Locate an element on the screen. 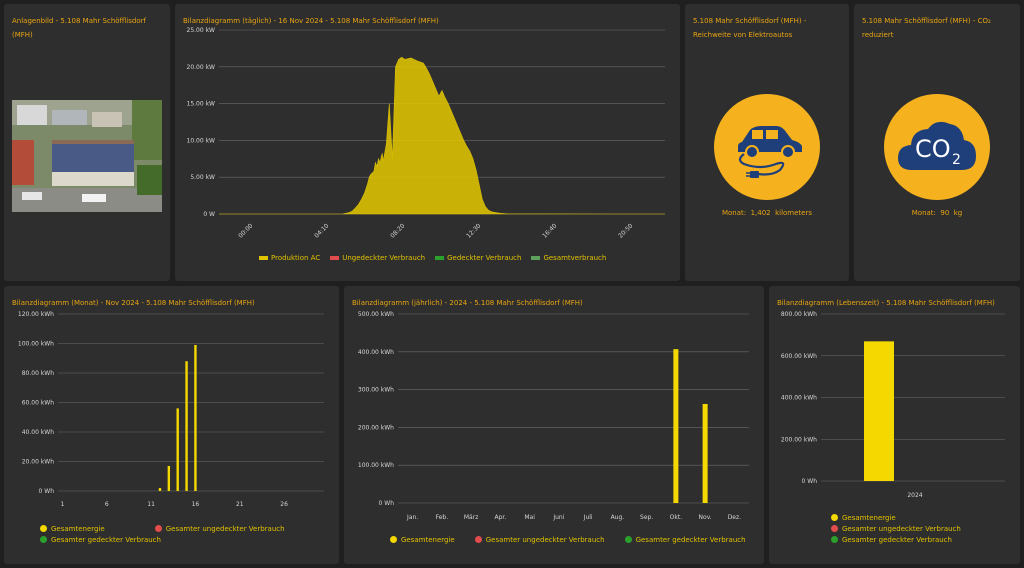 The height and width of the screenshot is (568, 1024). x-tick-label: 00:00 is located at coordinates (245, 230).